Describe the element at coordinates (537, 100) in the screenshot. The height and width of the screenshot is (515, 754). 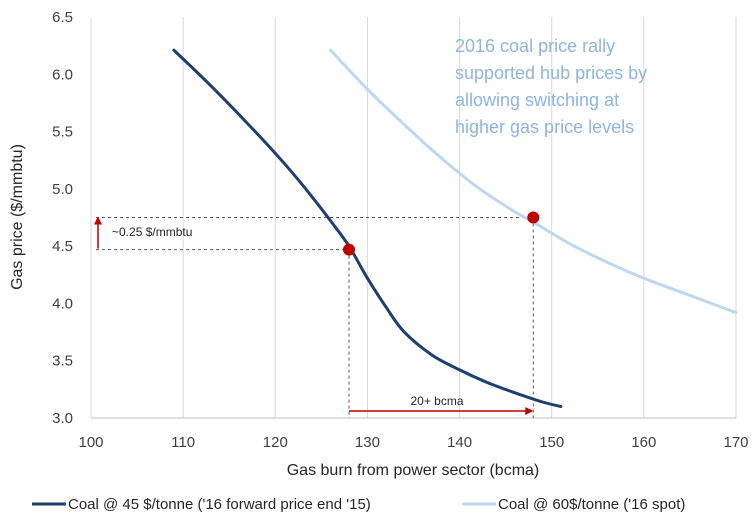
I see `callout-line-3: allowing switching at` at that location.